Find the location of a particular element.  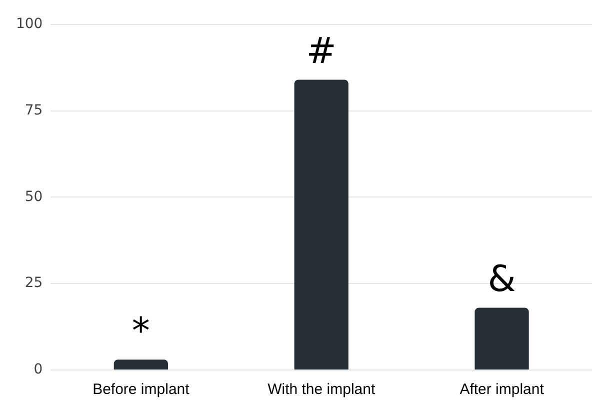

y-tick-label: 0 is located at coordinates (38, 370).